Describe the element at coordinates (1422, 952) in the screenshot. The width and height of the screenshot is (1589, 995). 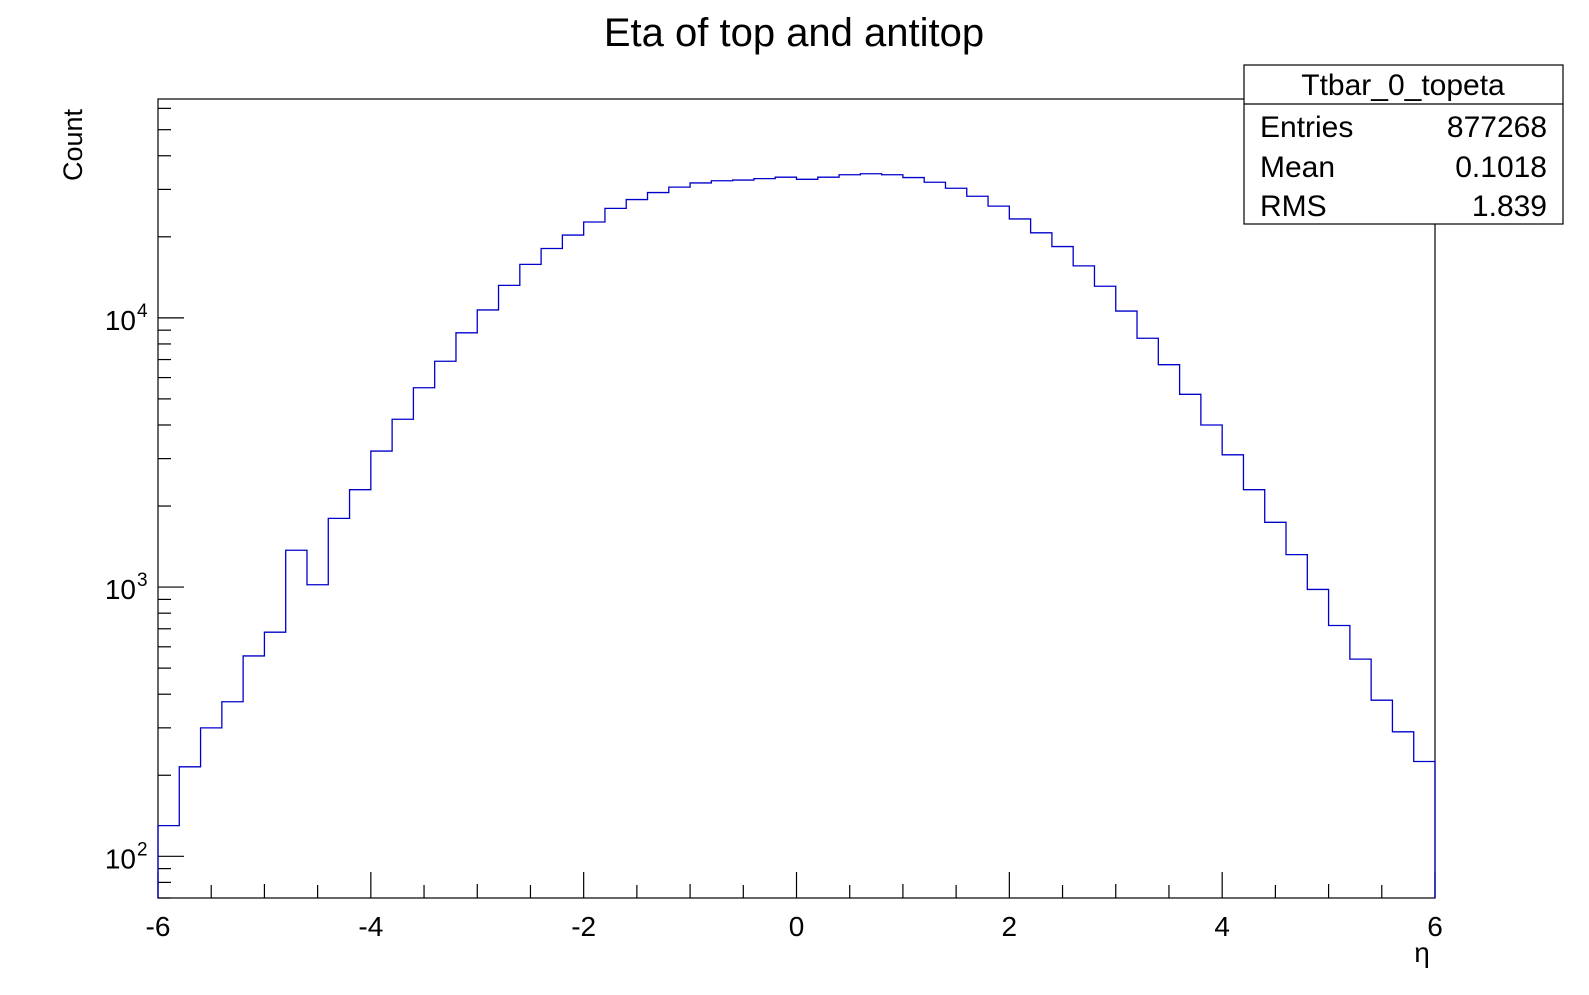
I see `x-axis-label: η` at that location.